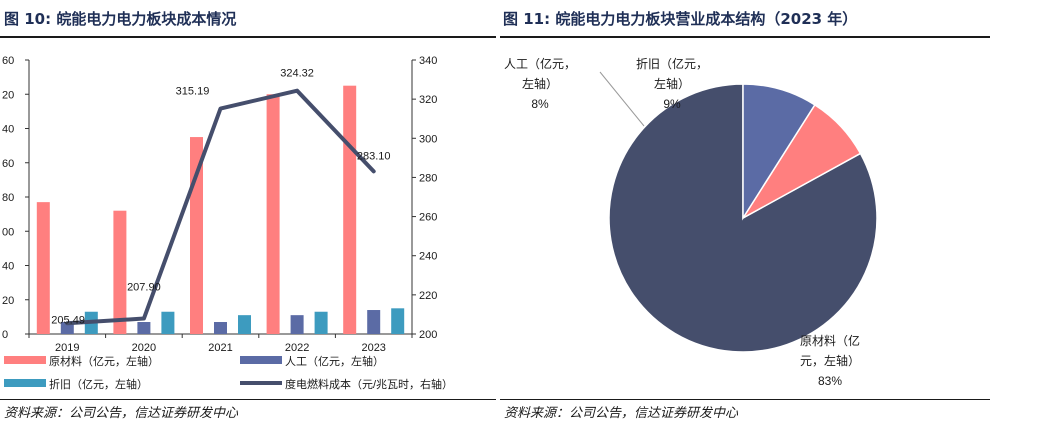 This screenshot has width=1059, height=426. What do you see at coordinates (672, 104) in the screenshot?
I see `pie-pct-label-2: 9%` at bounding box center [672, 104].